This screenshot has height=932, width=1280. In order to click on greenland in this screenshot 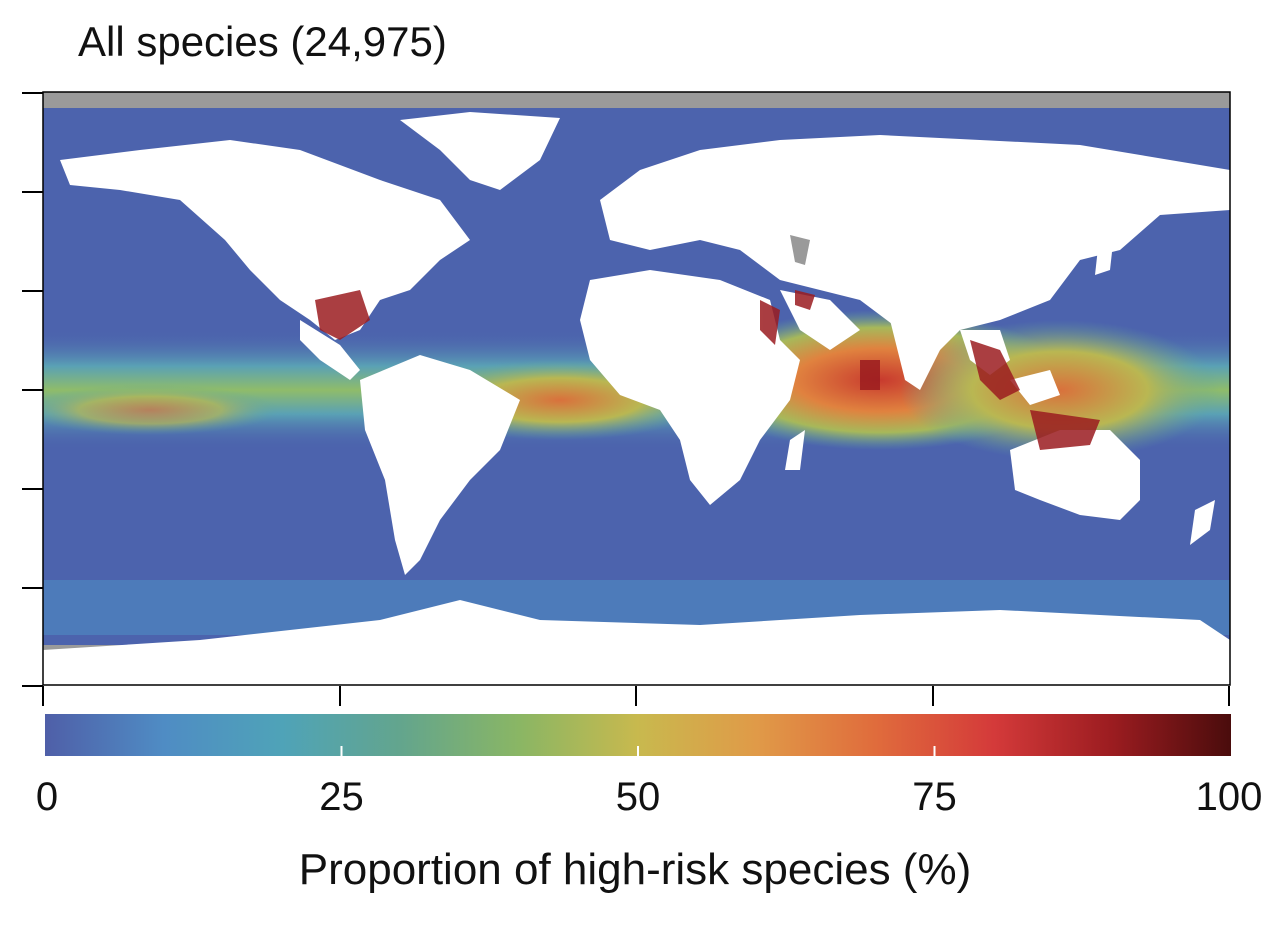, I will do `click(480, 151)`.